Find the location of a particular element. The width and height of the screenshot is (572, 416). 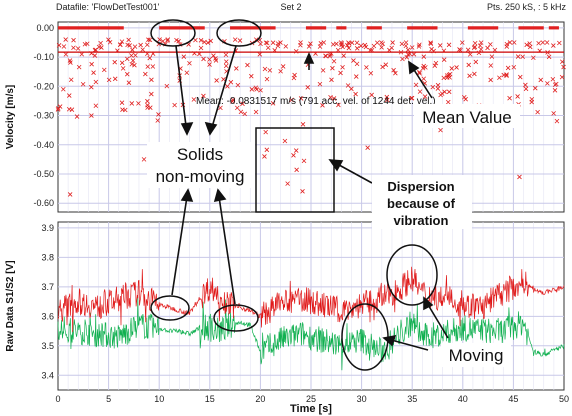

x-tick-label: 10 is located at coordinates (159, 399).